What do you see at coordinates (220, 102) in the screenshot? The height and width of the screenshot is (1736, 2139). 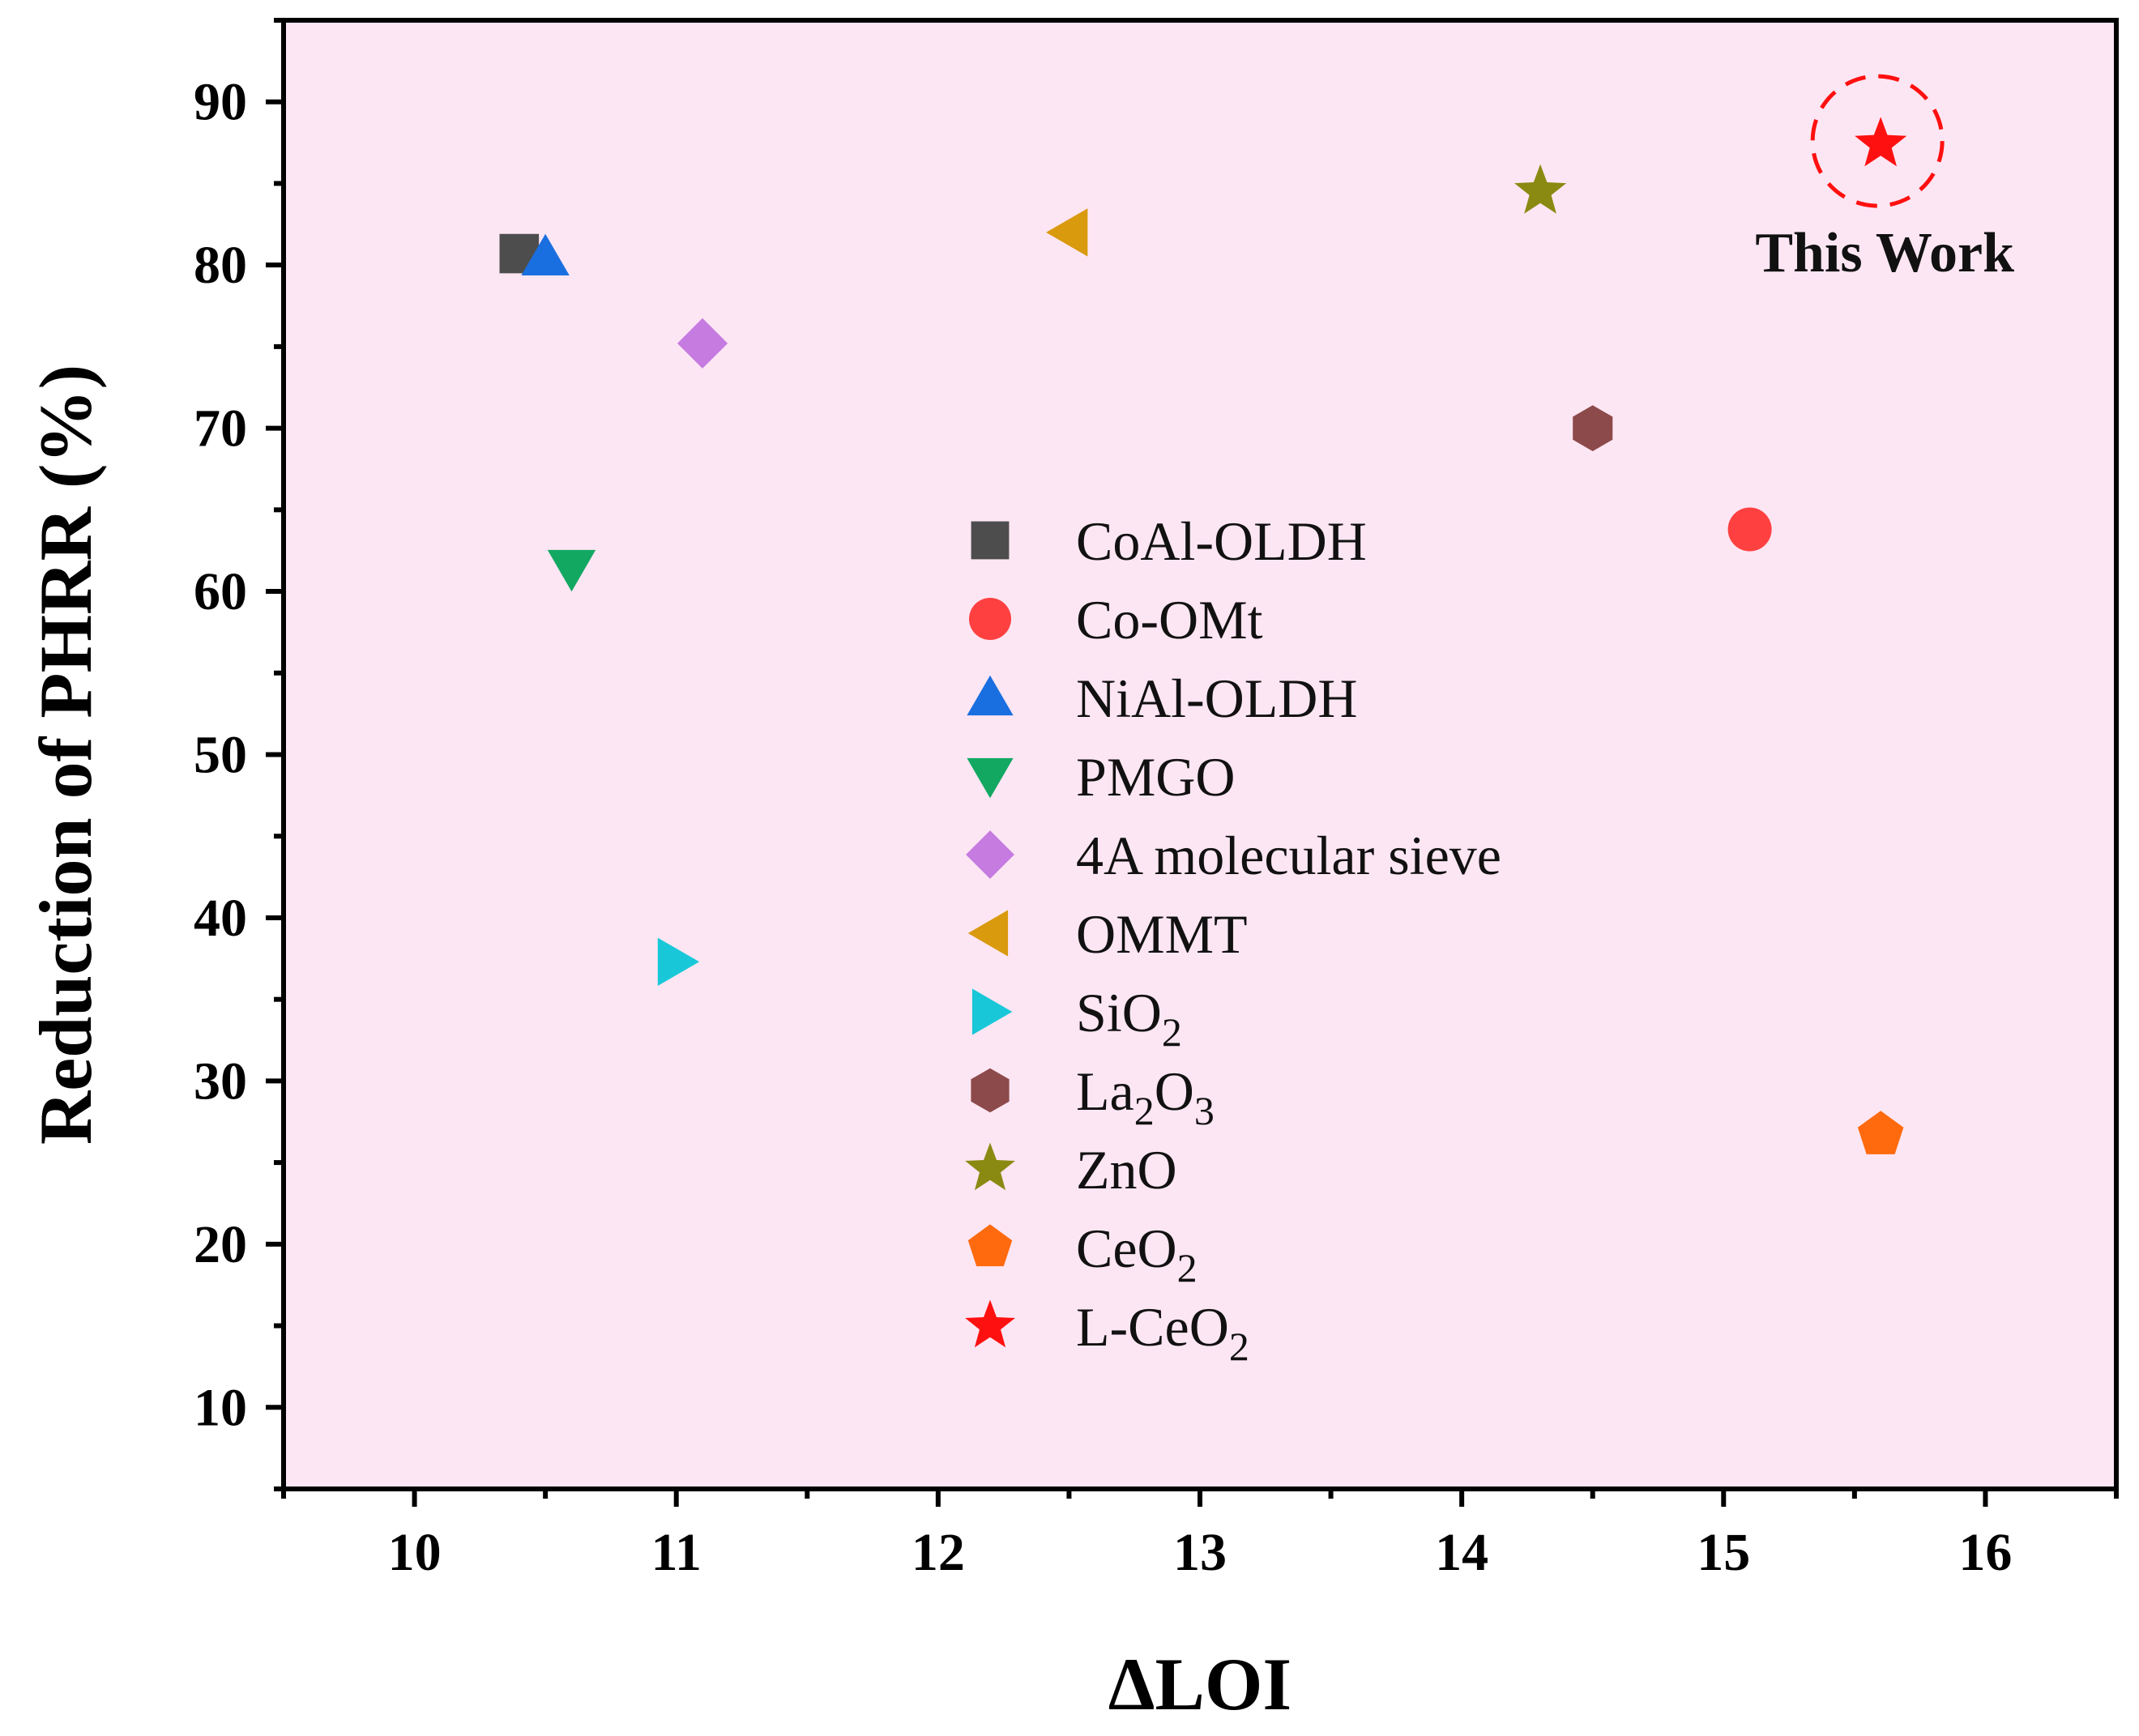 I see `y-tick-label: 90` at bounding box center [220, 102].